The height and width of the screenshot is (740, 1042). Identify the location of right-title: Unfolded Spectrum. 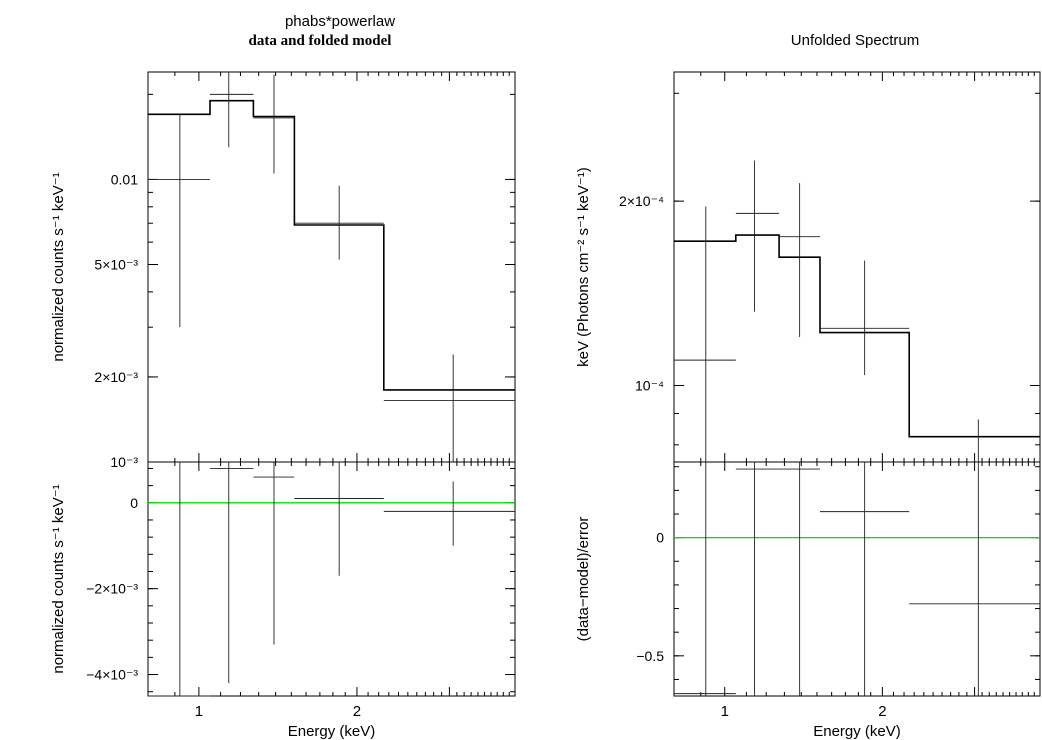
(855, 40).